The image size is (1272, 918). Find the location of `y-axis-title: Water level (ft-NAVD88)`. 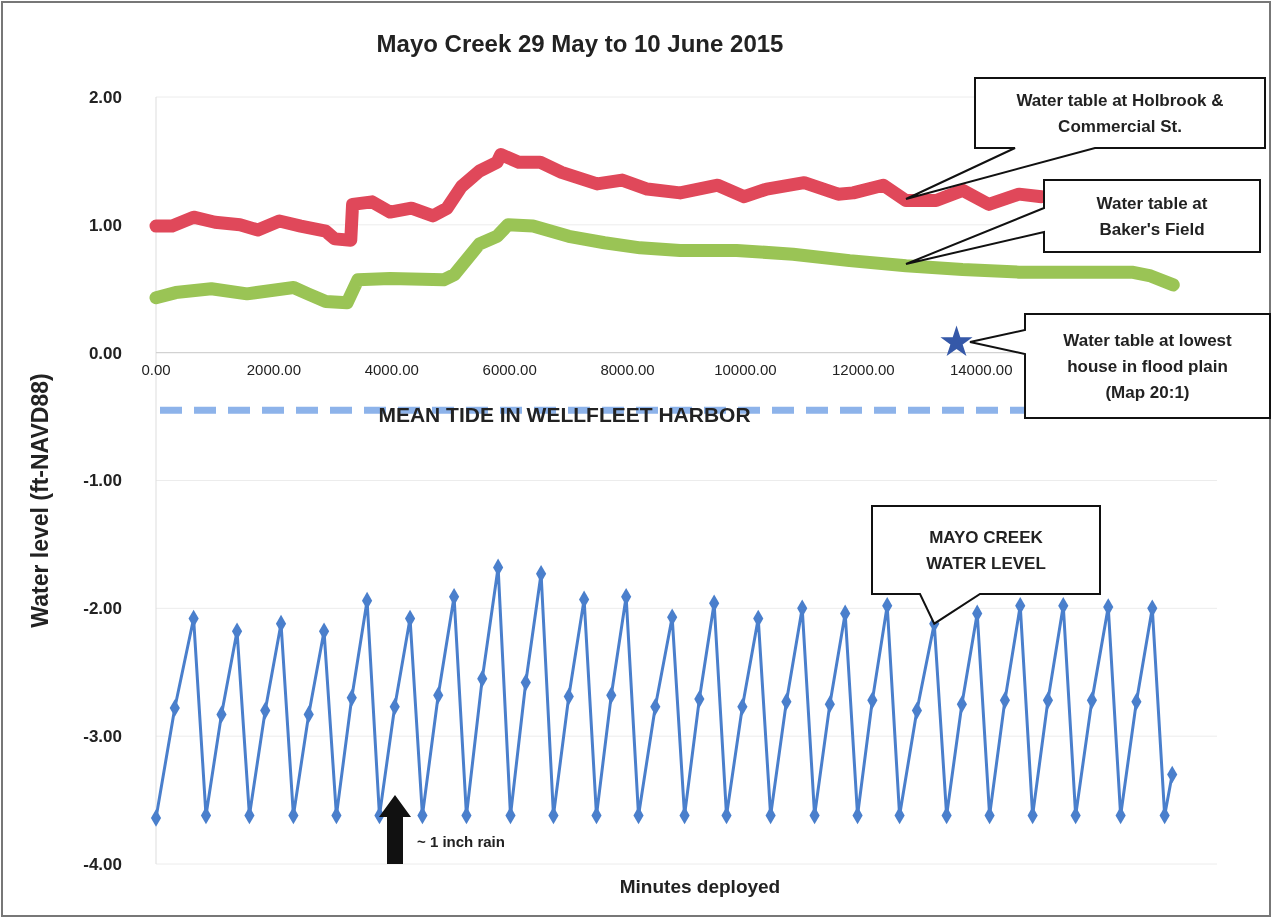

y-axis-title: Water level (ft-NAVD88) is located at coordinates (40, 500).